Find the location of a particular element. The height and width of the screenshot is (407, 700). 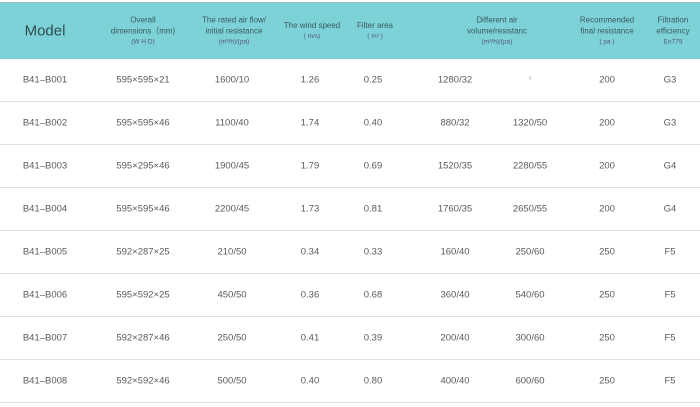

header-line: initial resistance is located at coordinates (234, 31).